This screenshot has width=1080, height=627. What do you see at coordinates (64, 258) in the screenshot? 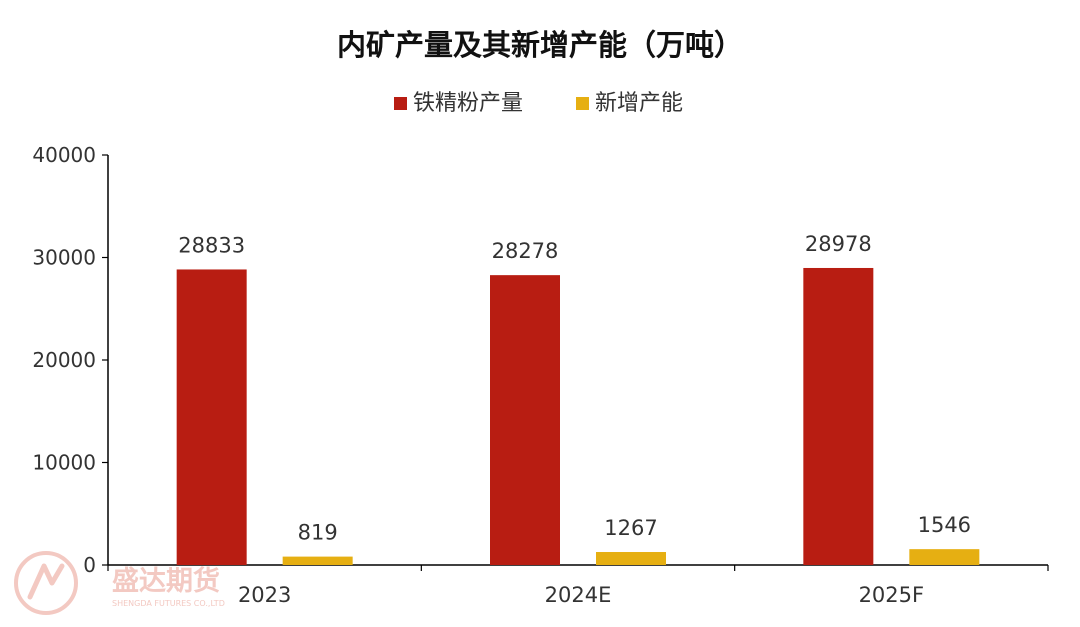
I see `y-tick-label: 30000` at bounding box center [64, 258].